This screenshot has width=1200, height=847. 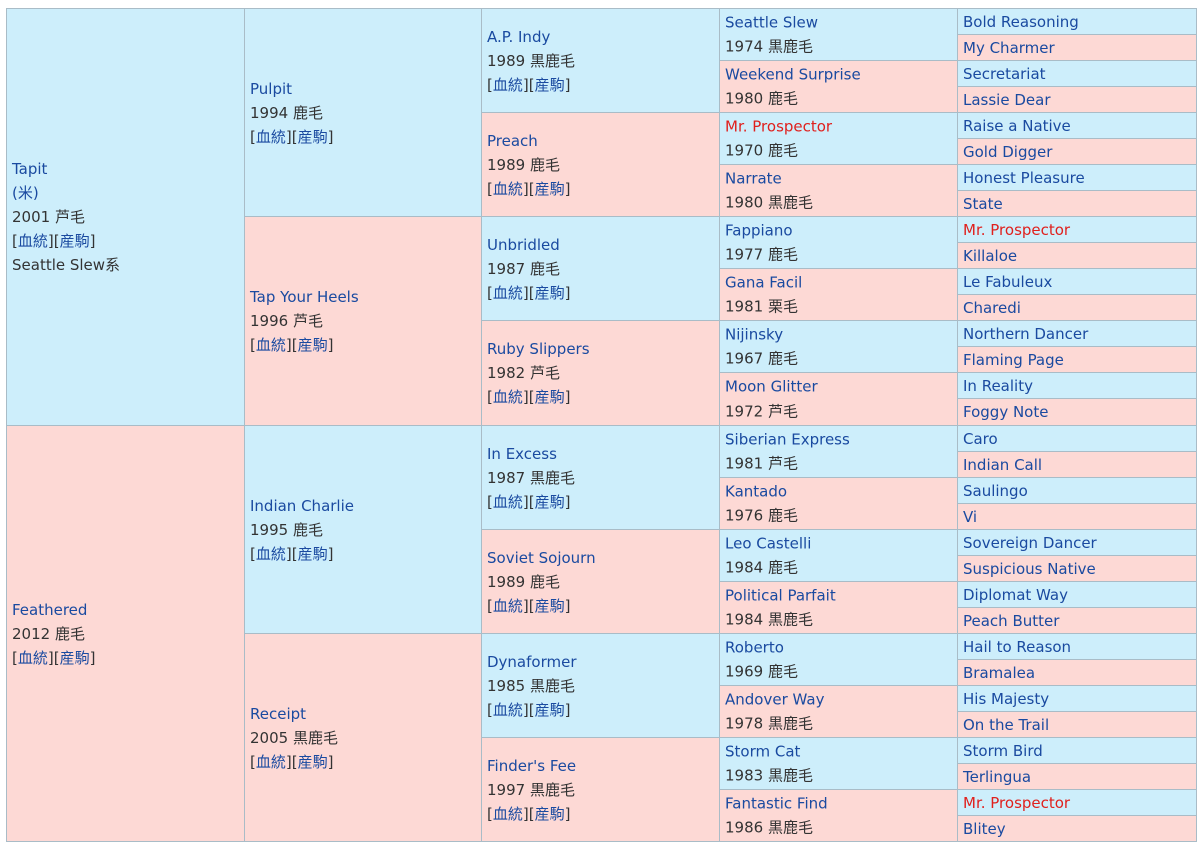 What do you see at coordinates (780, 595) in the screenshot?
I see `horse-name-link: Political Parfait` at bounding box center [780, 595].